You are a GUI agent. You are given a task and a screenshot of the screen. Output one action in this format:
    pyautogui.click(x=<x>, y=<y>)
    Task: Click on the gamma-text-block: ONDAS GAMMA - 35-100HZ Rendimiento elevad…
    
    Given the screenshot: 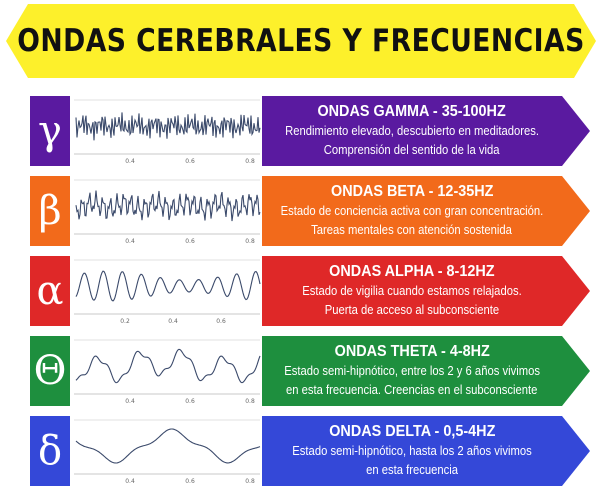 What is the action you would take?
    pyautogui.click(x=412, y=131)
    